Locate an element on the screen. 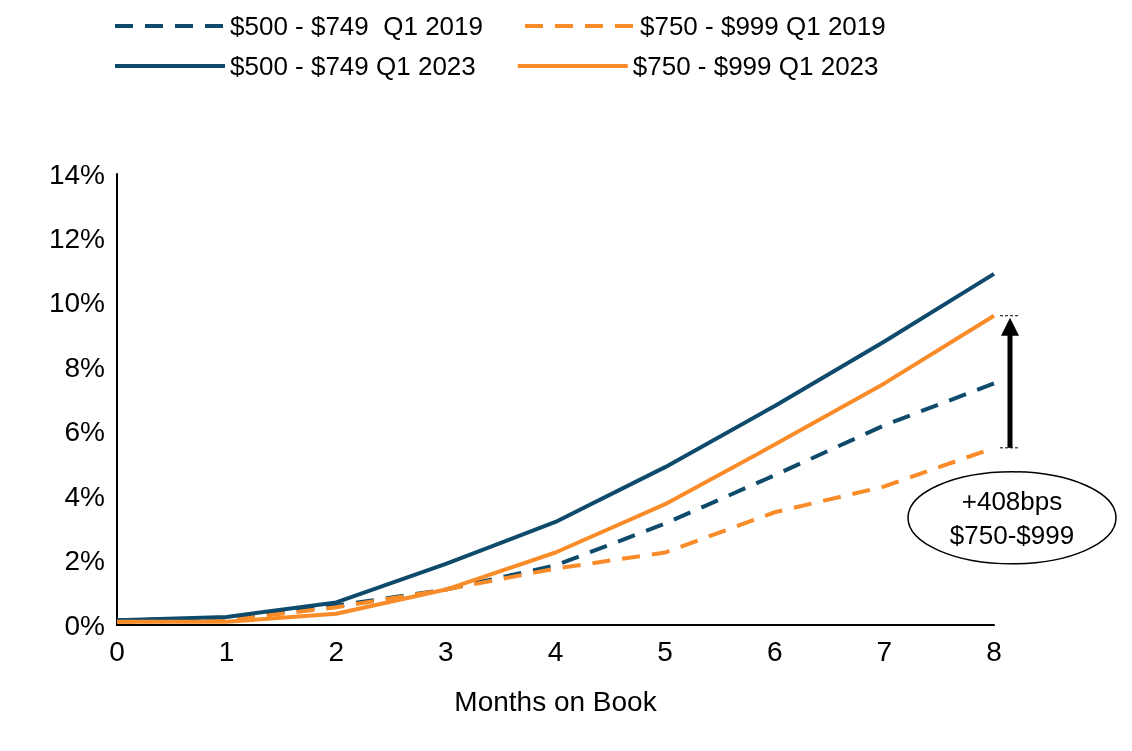  x-tick-label: 5 is located at coordinates (665, 651).